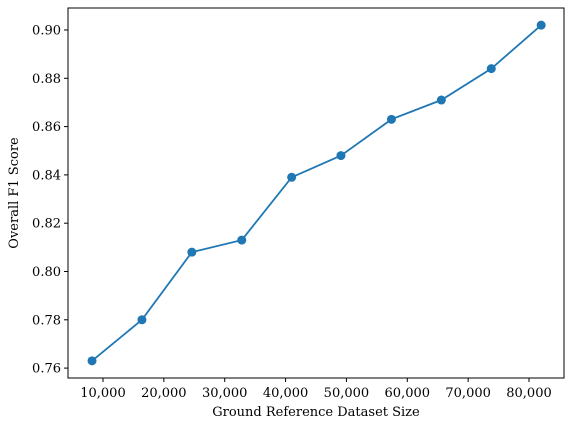  I want to click on x-tick-label: 50,000, so click(347, 393).